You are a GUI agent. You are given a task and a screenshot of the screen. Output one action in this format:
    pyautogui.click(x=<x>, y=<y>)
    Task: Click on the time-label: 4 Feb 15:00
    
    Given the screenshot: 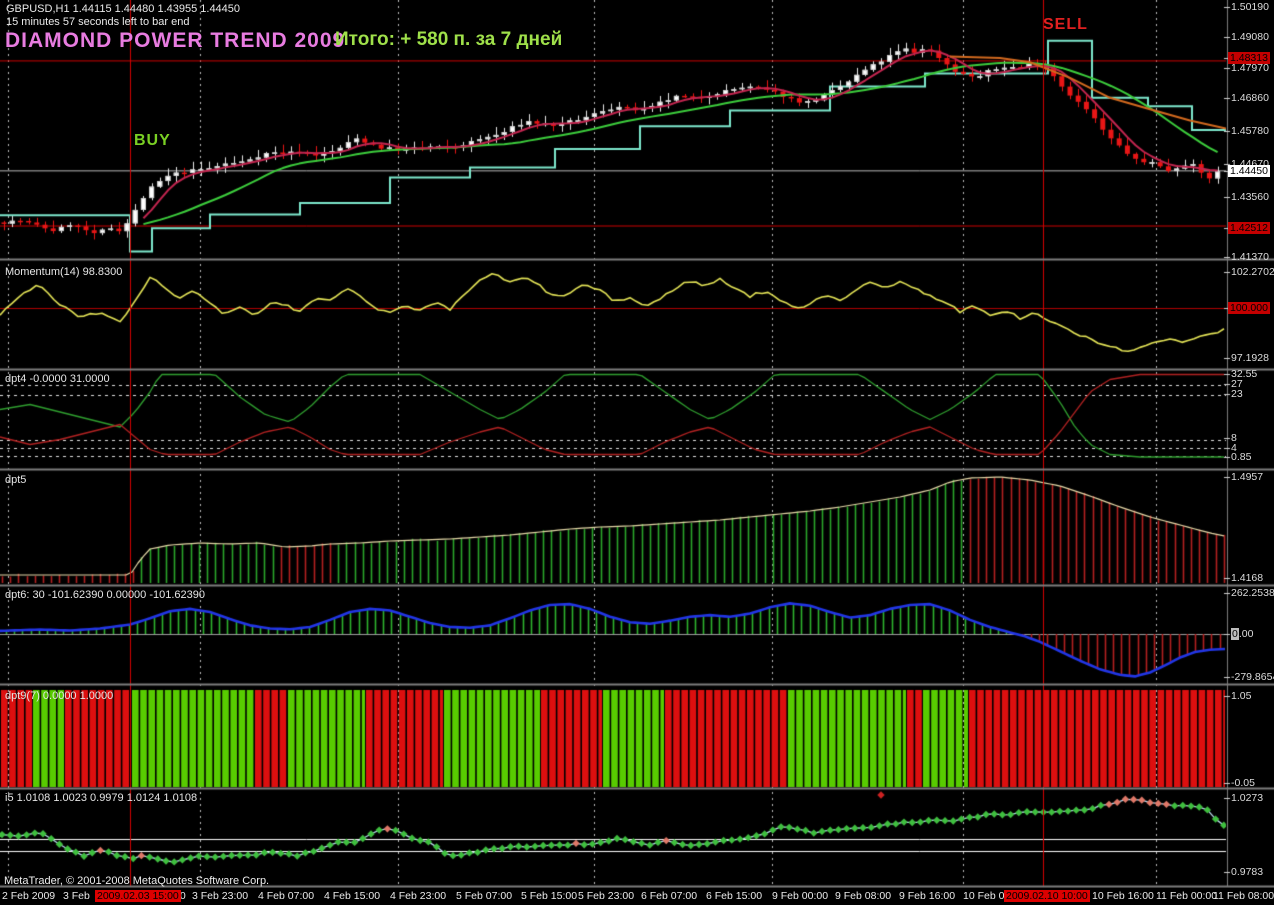 What is the action you would take?
    pyautogui.click(x=352, y=896)
    